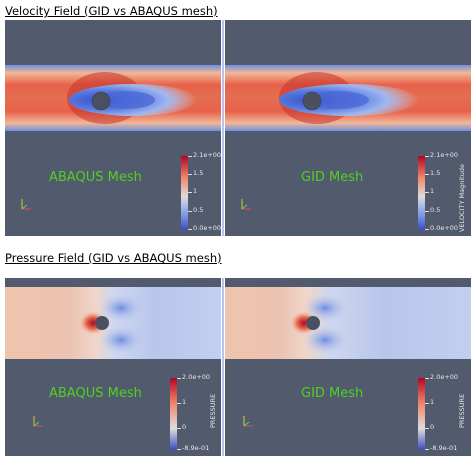 The width and height of the screenshot is (476, 461). What do you see at coordinates (95, 177) in the screenshot?
I see `velocity-left-mesh-label: ABAQUS Mesh` at bounding box center [95, 177].